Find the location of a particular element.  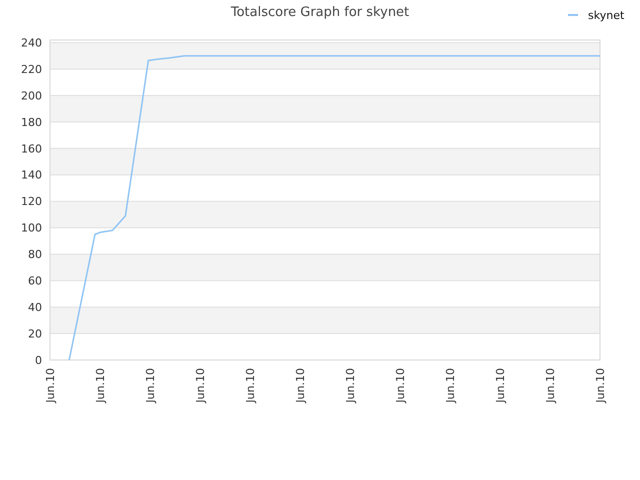

chart-title: Totalscore Graph for skynet is located at coordinates (320, 12).